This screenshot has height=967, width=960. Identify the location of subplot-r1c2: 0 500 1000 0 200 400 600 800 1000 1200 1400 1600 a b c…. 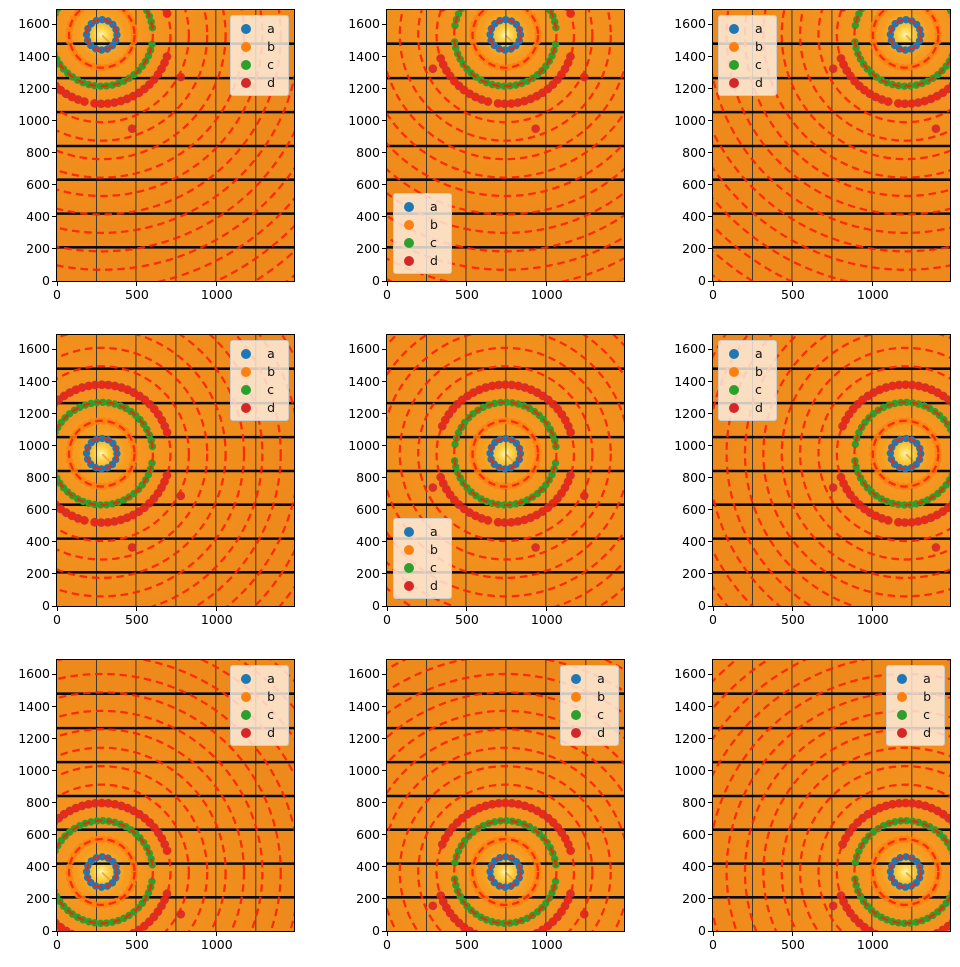
(486, 155).